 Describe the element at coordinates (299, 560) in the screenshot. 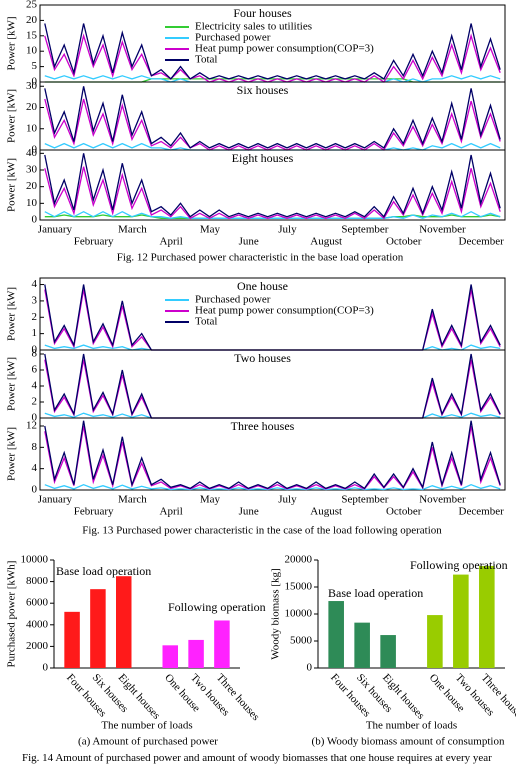

I see `y-tick-label: 20000` at that location.